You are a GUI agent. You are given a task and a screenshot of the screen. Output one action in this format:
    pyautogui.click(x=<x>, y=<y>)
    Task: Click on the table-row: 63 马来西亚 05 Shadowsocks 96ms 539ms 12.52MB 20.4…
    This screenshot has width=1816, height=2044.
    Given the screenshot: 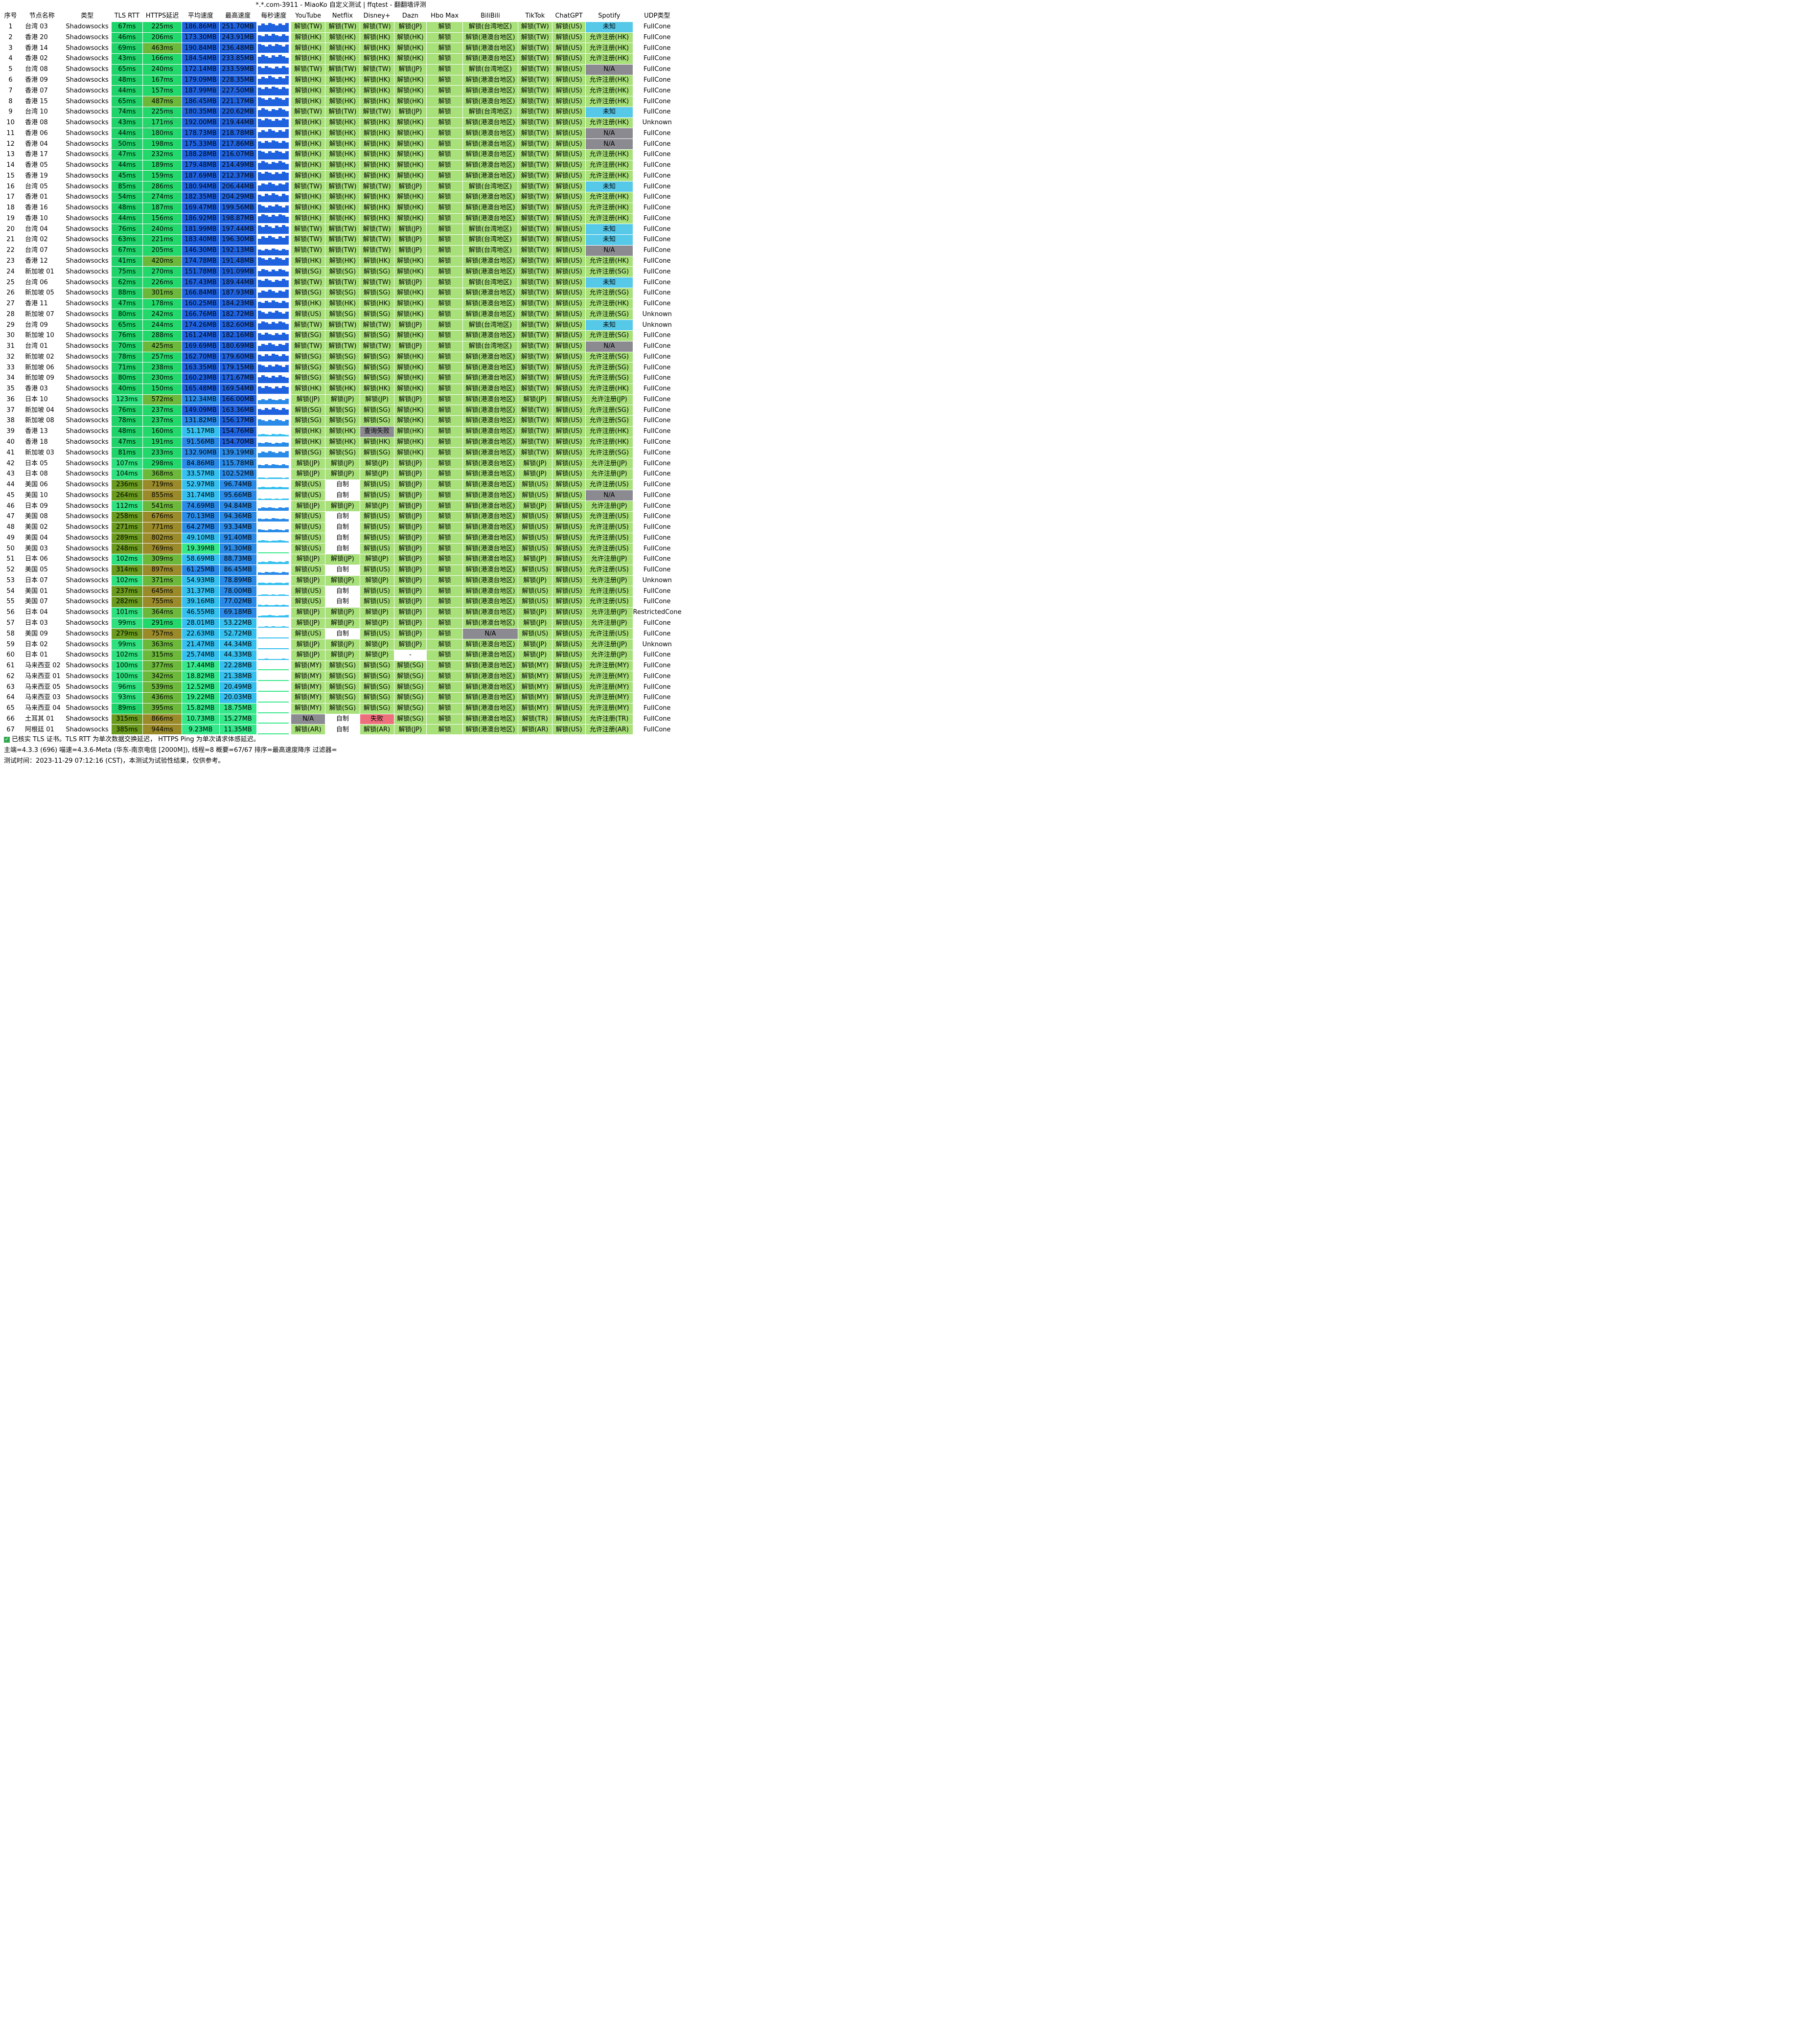 What is the action you would take?
    pyautogui.click(x=341, y=687)
    